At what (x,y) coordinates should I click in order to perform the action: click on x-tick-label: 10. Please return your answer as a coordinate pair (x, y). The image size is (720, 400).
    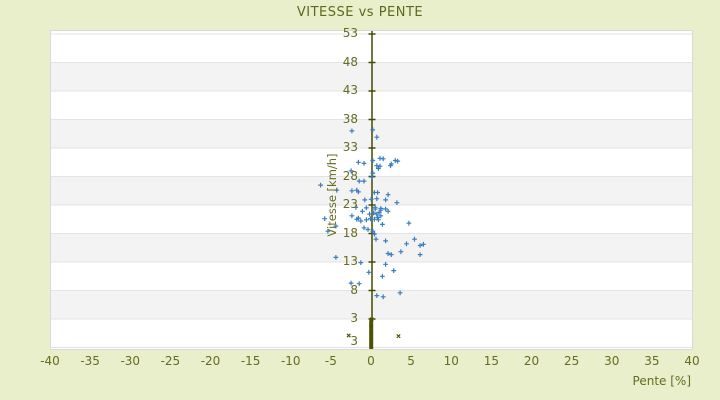
    Looking at the image, I should click on (451, 361).